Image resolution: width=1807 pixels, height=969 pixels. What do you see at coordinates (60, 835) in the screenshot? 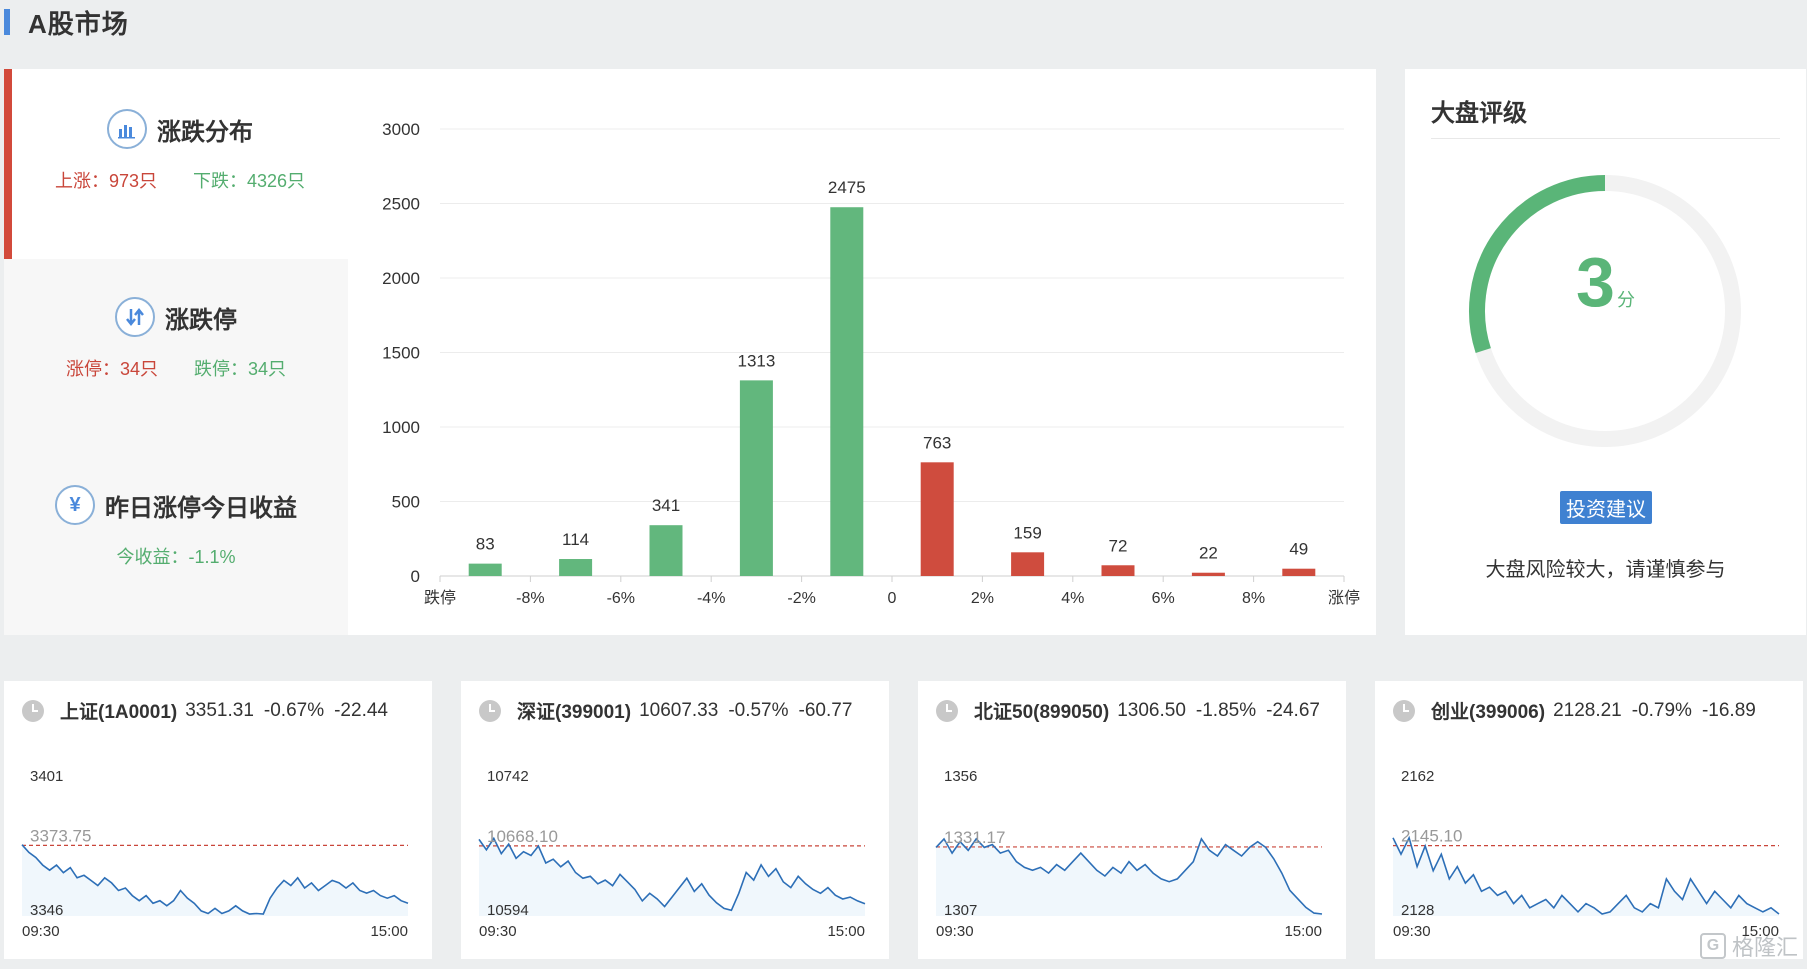
I see `y-ref-label: 3373.75` at bounding box center [60, 835].